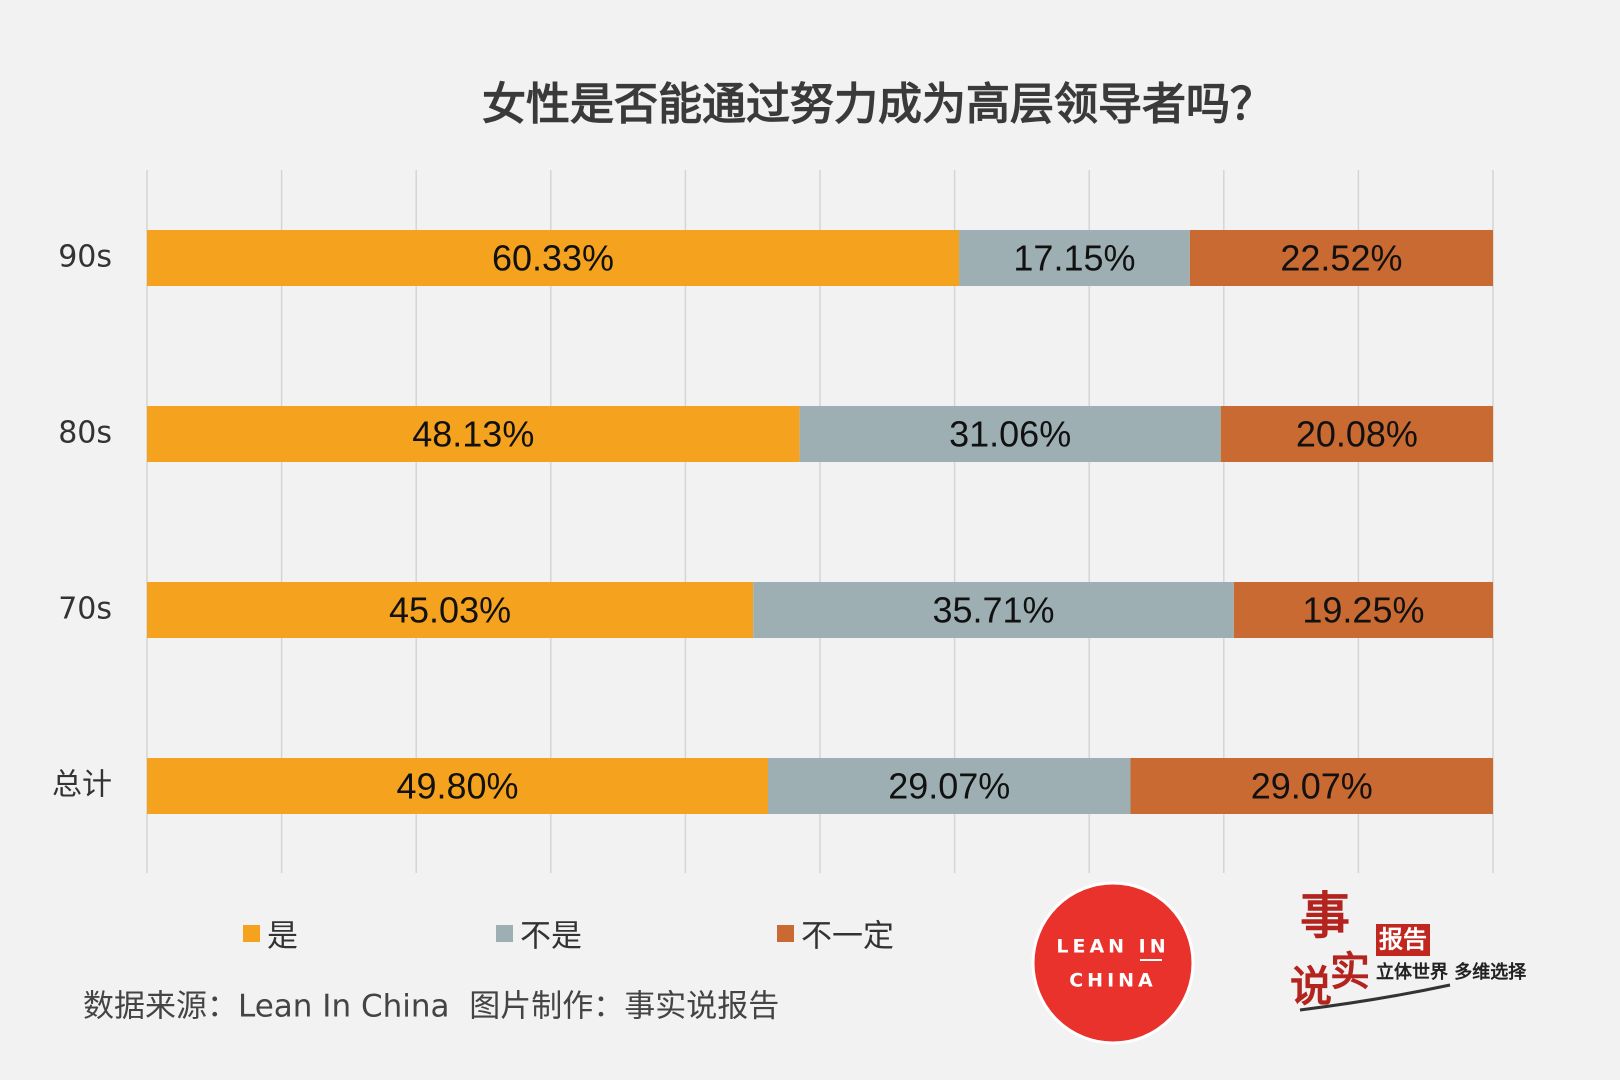 This screenshot has width=1620, height=1080. What do you see at coordinates (1451, 972) in the screenshot?
I see `logo-slogan: 立体世界 多维选择` at bounding box center [1451, 972].